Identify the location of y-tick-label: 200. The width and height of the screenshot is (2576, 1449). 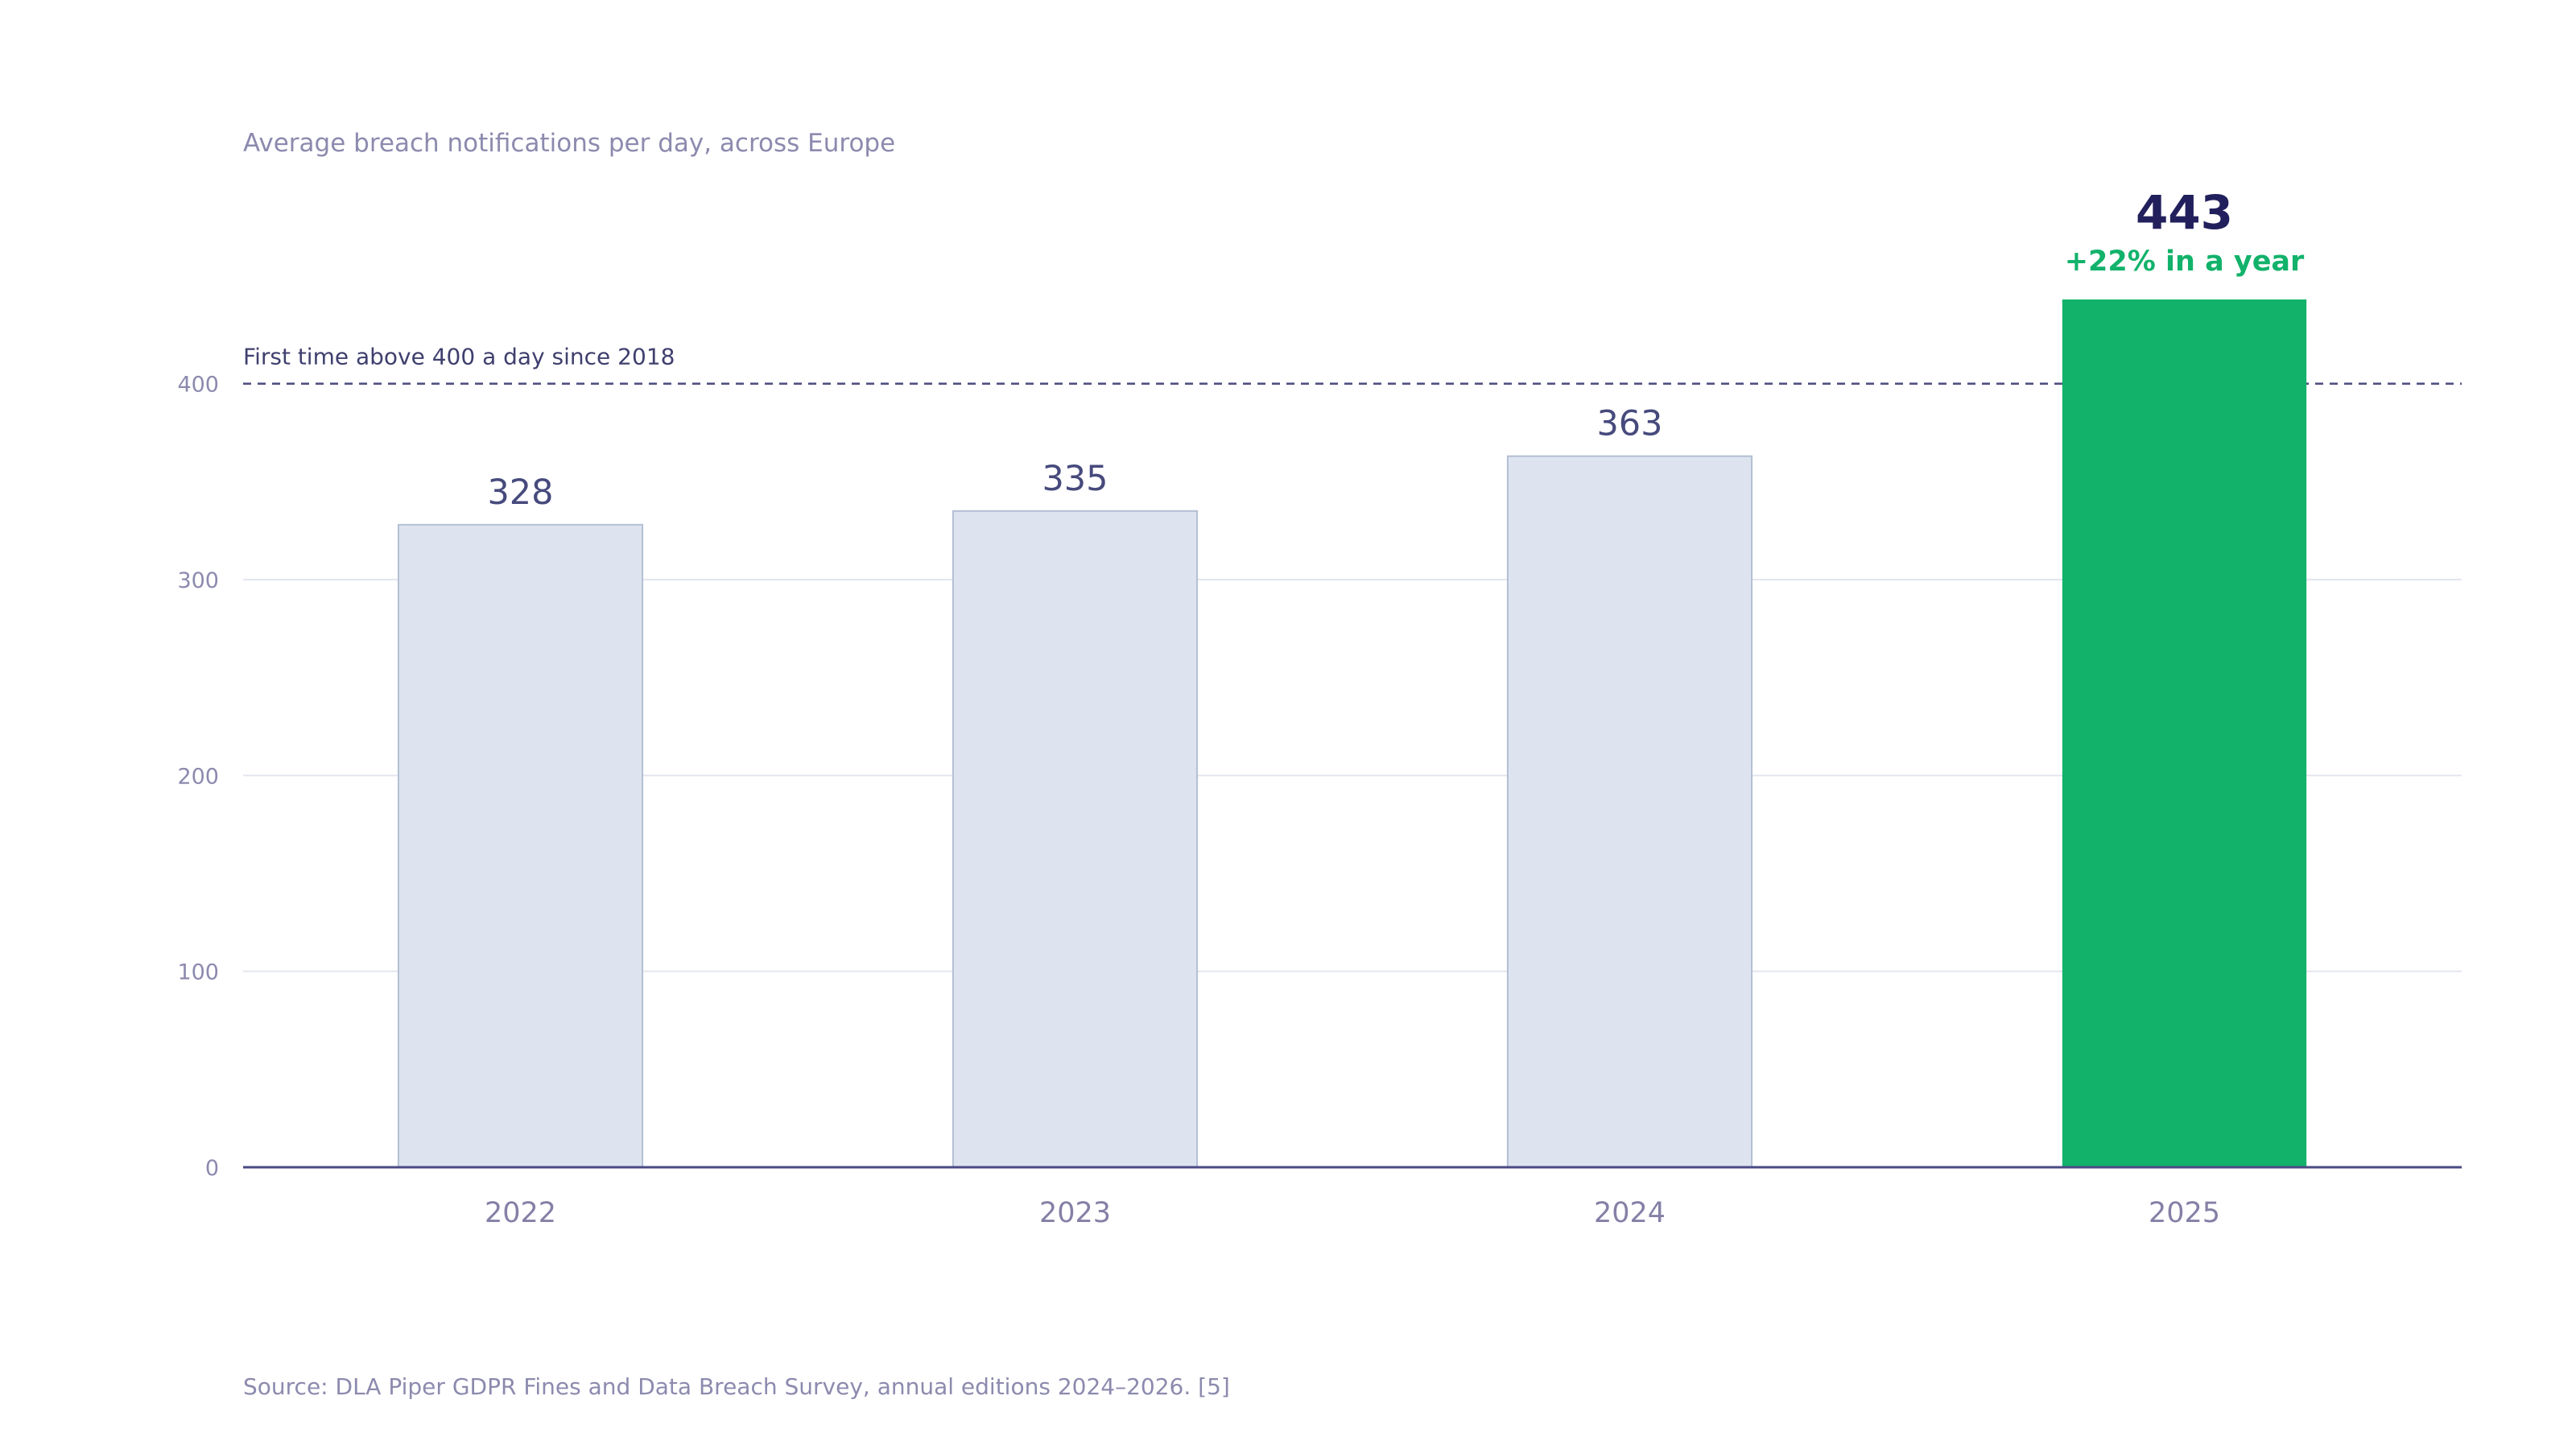
(198, 776).